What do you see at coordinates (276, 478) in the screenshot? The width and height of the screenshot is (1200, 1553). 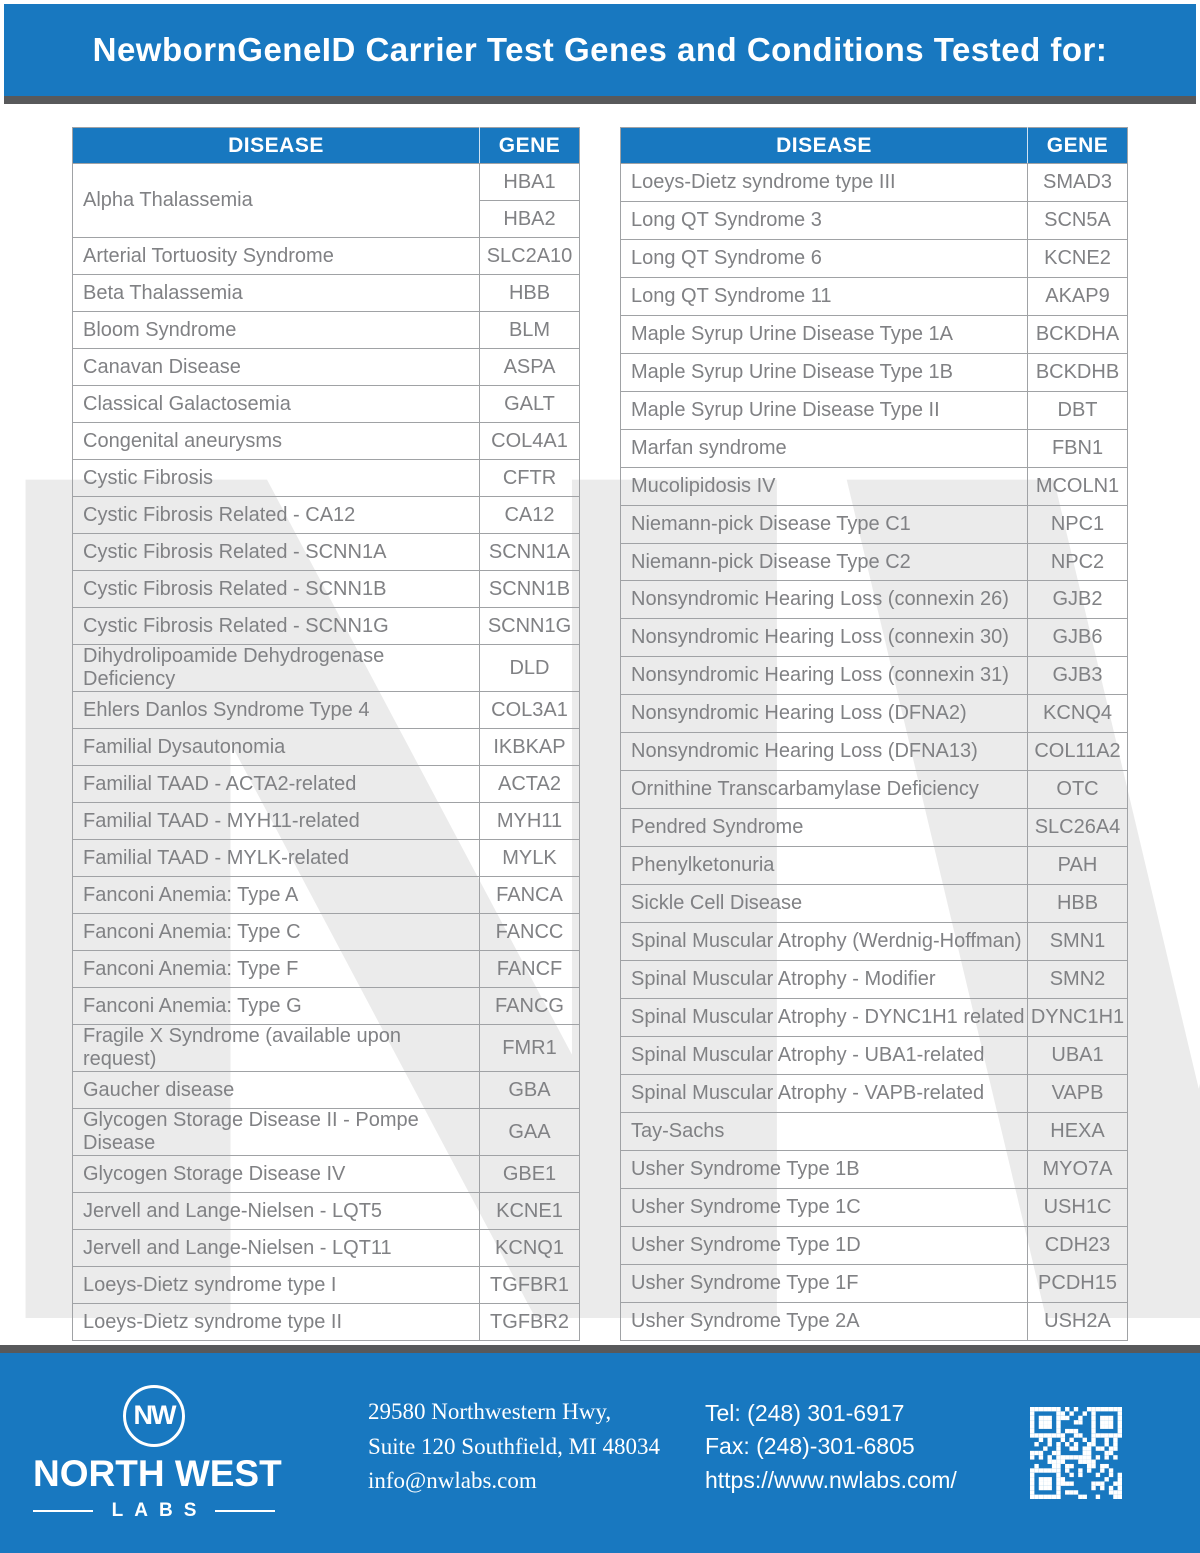 I see `disease-cell: Cystic Fibrosis` at bounding box center [276, 478].